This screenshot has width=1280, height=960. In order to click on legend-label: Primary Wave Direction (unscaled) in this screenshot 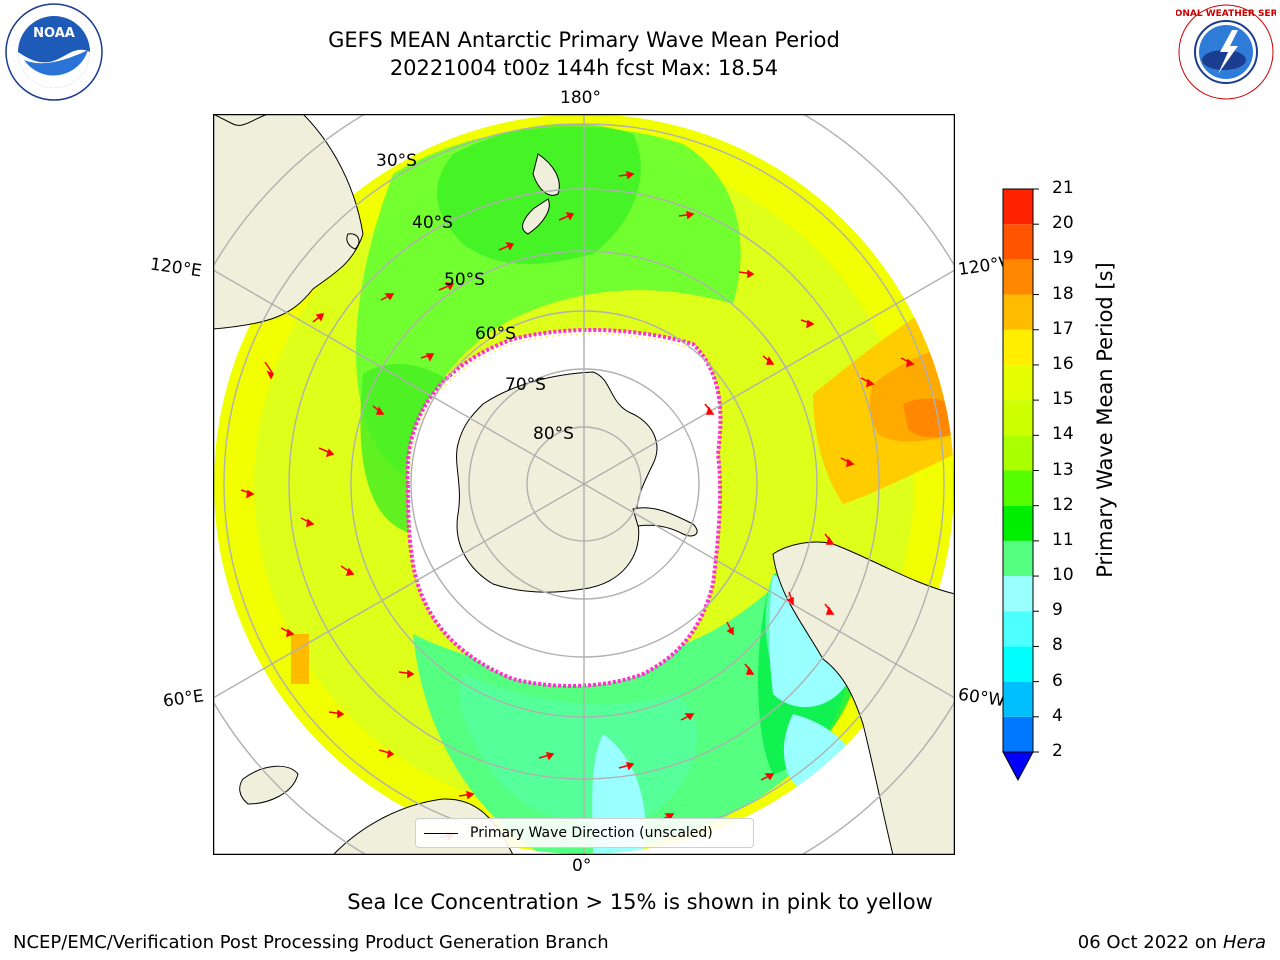, I will do `click(591, 833)`.